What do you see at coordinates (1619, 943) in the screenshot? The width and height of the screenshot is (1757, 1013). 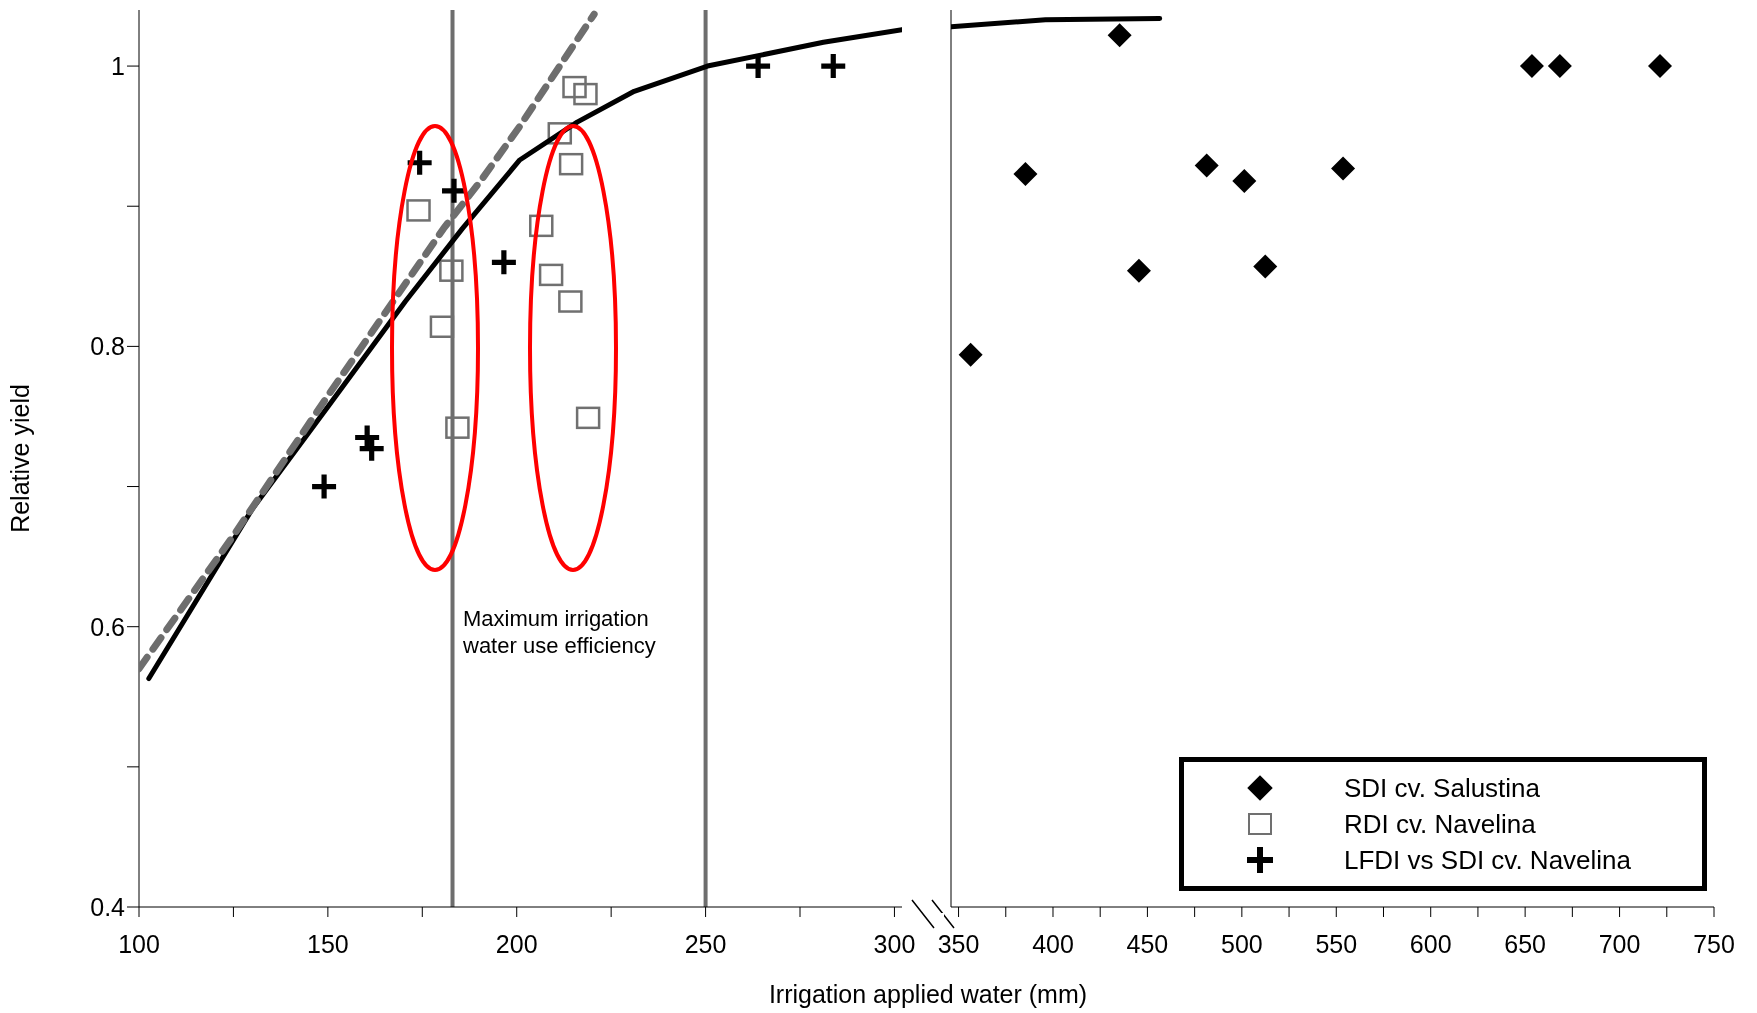 I see `x-tick-label: 700` at bounding box center [1619, 943].